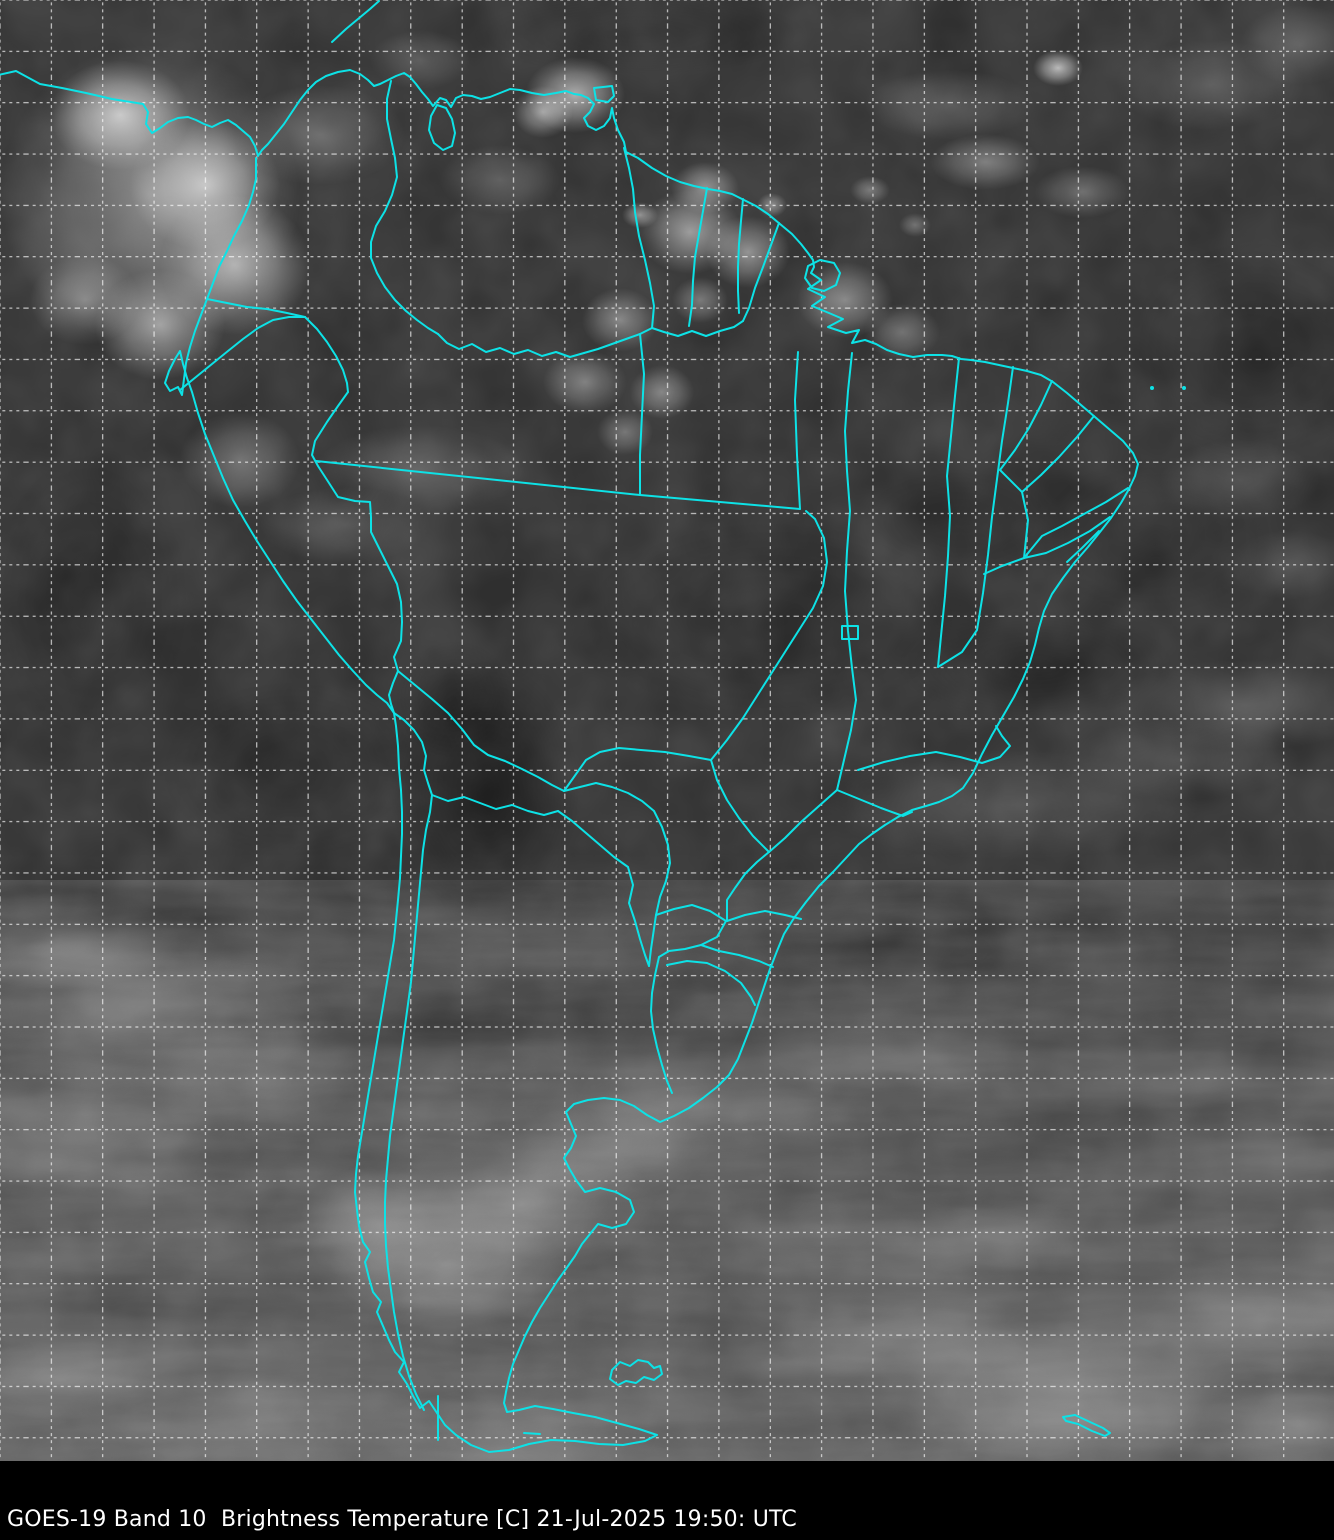 This screenshot has height=1540, width=1334. I want to click on marajo-island, so click(822, 275).